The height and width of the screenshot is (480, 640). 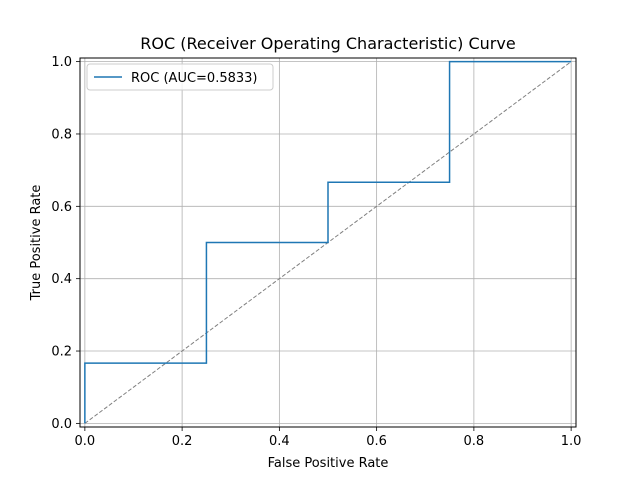 I want to click on x-tick-label-3: 0.6, so click(x=376, y=441).